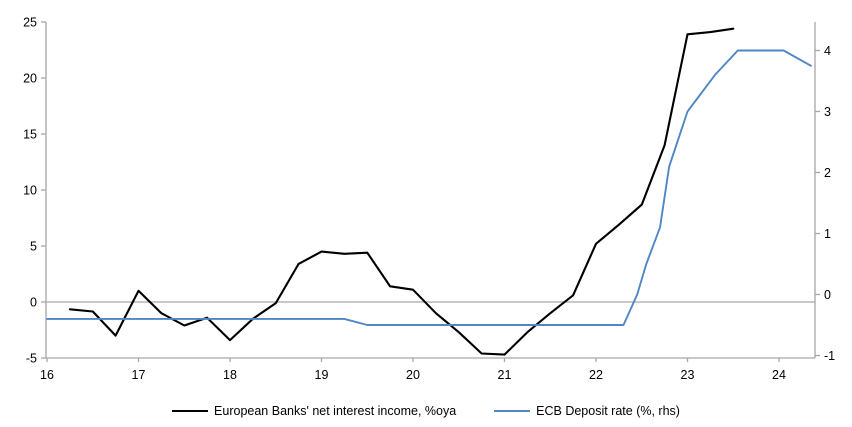 The width and height of the screenshot is (852, 427). What do you see at coordinates (190, 411) in the screenshot?
I see `legend-line-sample-black` at bounding box center [190, 411].